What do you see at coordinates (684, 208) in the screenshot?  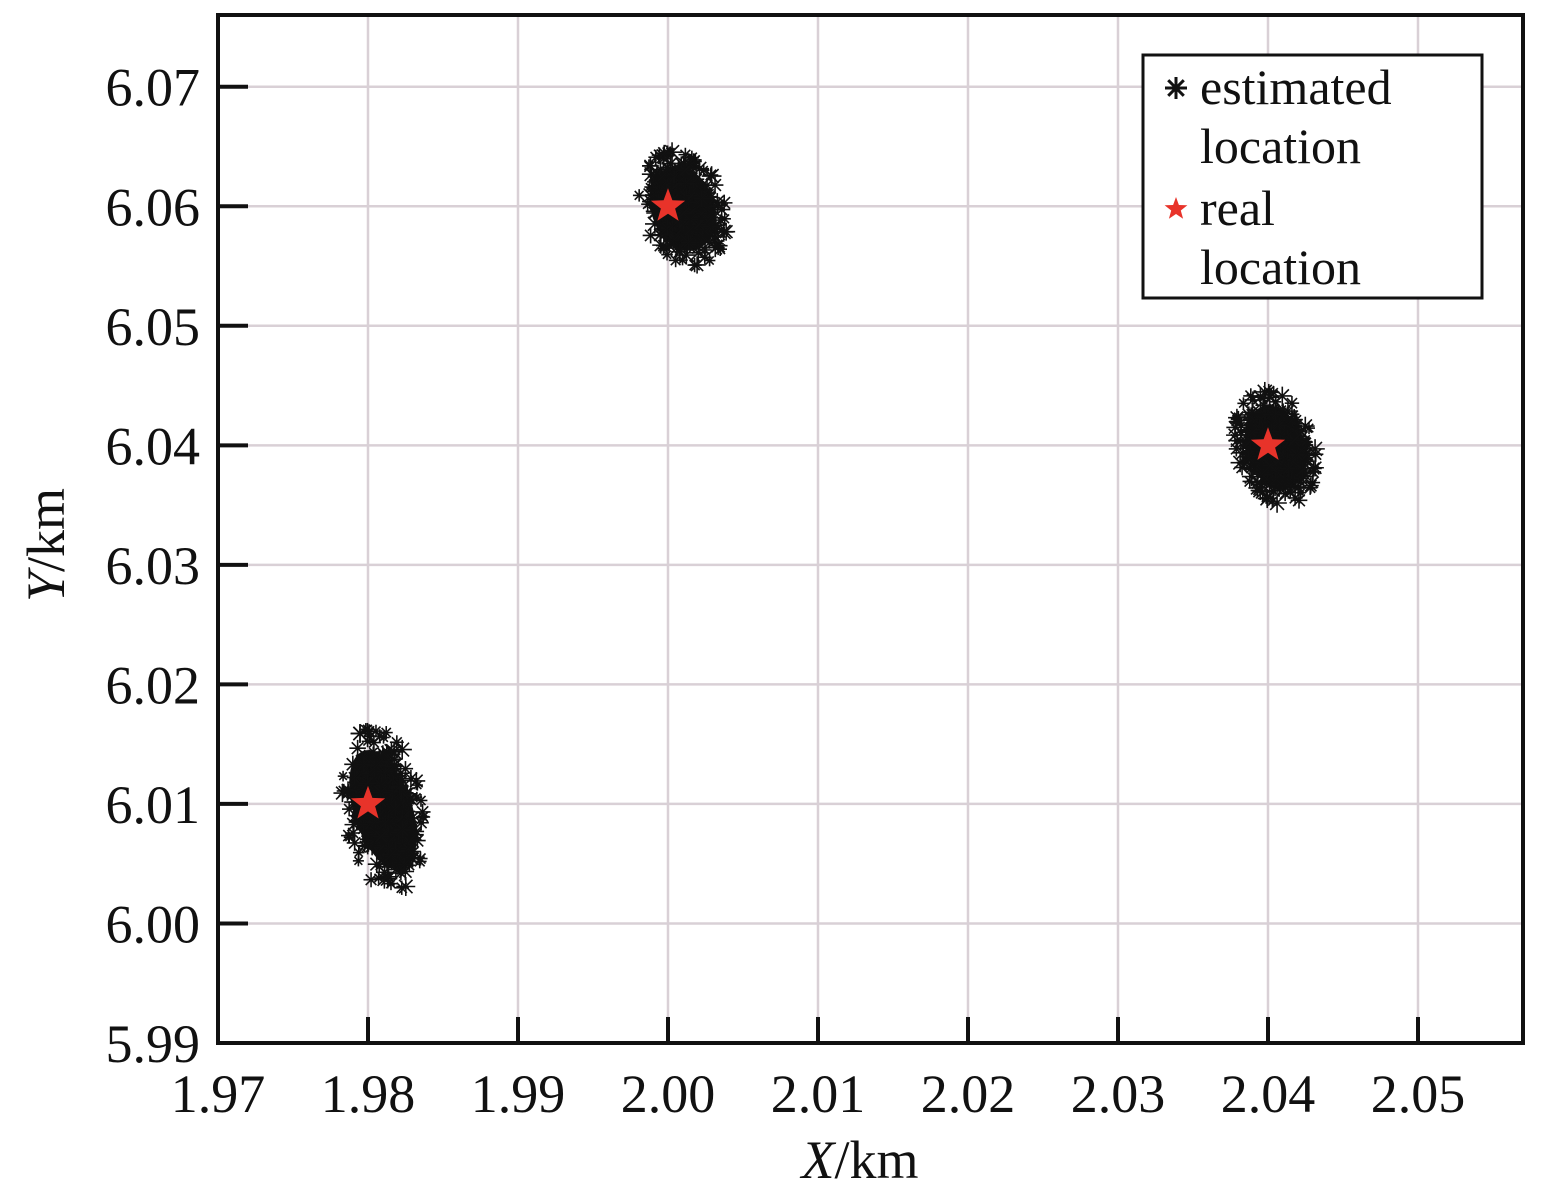 I see `estimated-cluster` at bounding box center [684, 208].